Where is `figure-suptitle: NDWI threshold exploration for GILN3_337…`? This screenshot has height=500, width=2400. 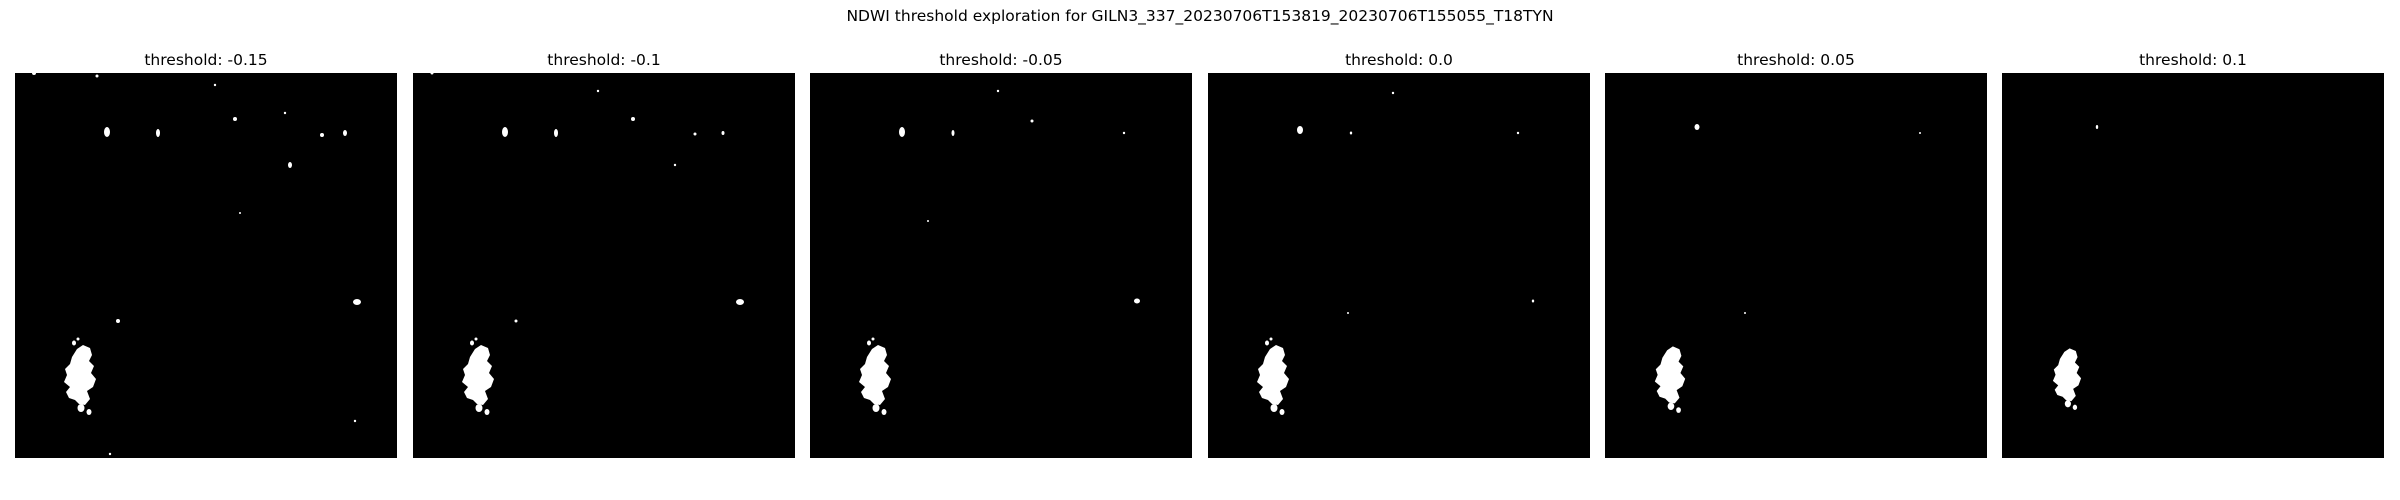
figure-suptitle: NDWI threshold exploration for GILN3_337… is located at coordinates (1200, 16).